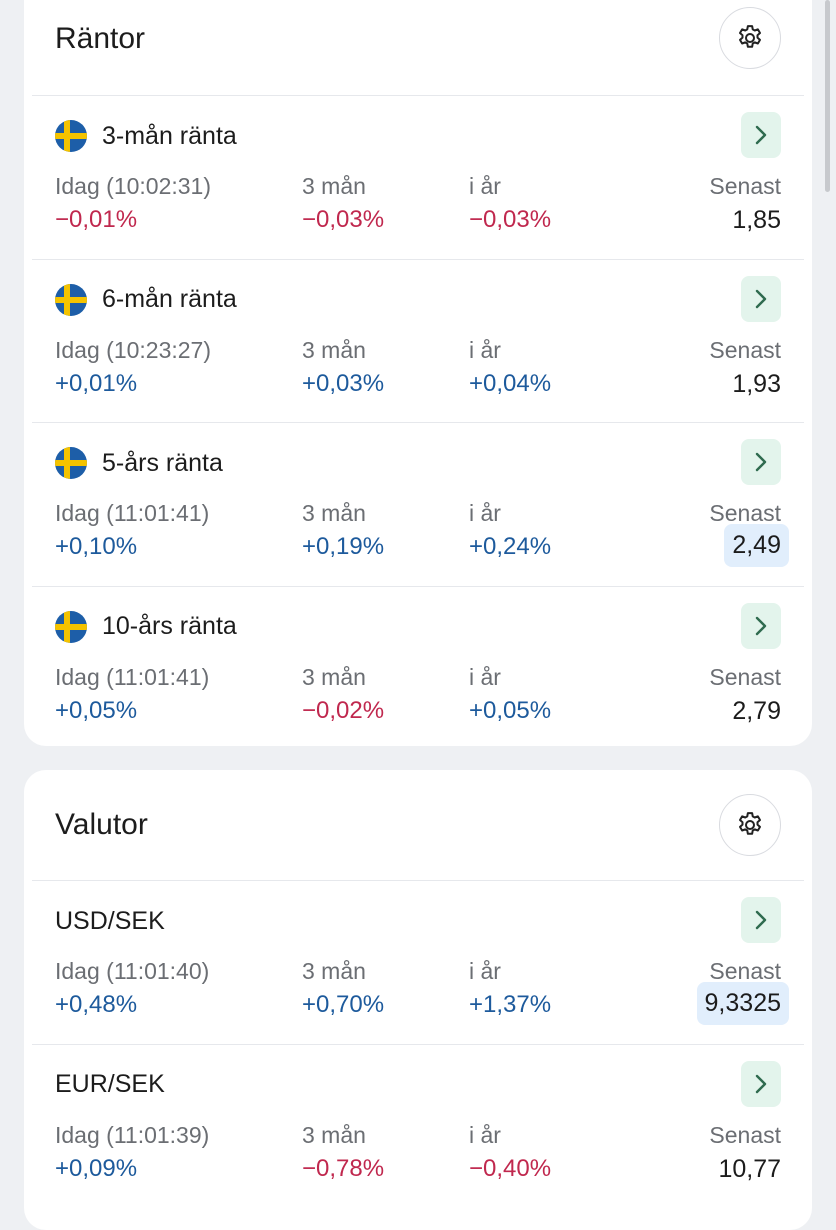 The width and height of the screenshot is (836, 1230). What do you see at coordinates (756, 383) in the screenshot?
I see `senast-value: 1,93` at bounding box center [756, 383].